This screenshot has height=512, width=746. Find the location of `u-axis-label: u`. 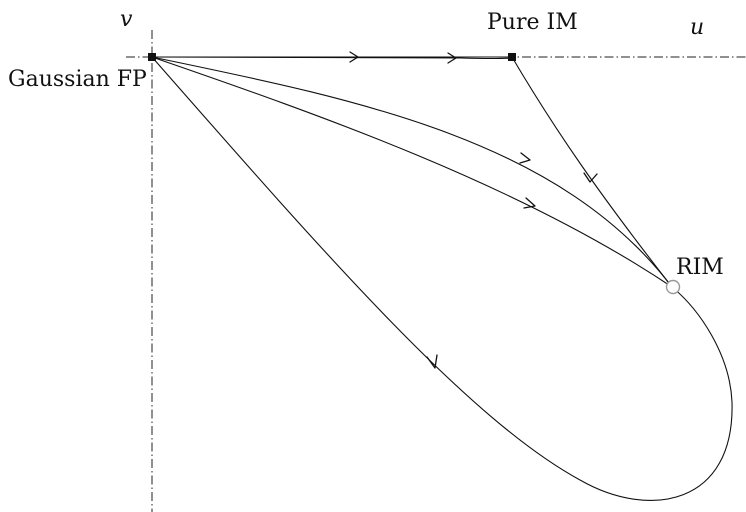

u-axis-label: u is located at coordinates (697, 27).